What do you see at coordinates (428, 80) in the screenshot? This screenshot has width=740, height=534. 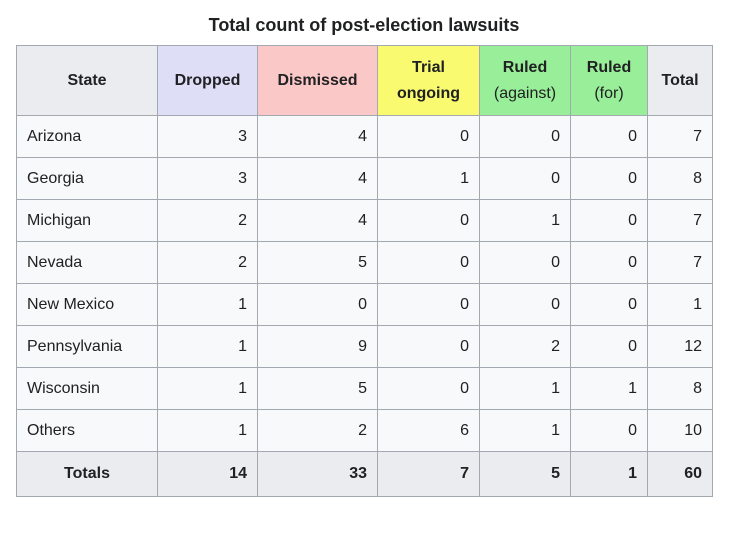 I see `col-header-trial-ongoing: Trial ongoing` at bounding box center [428, 80].